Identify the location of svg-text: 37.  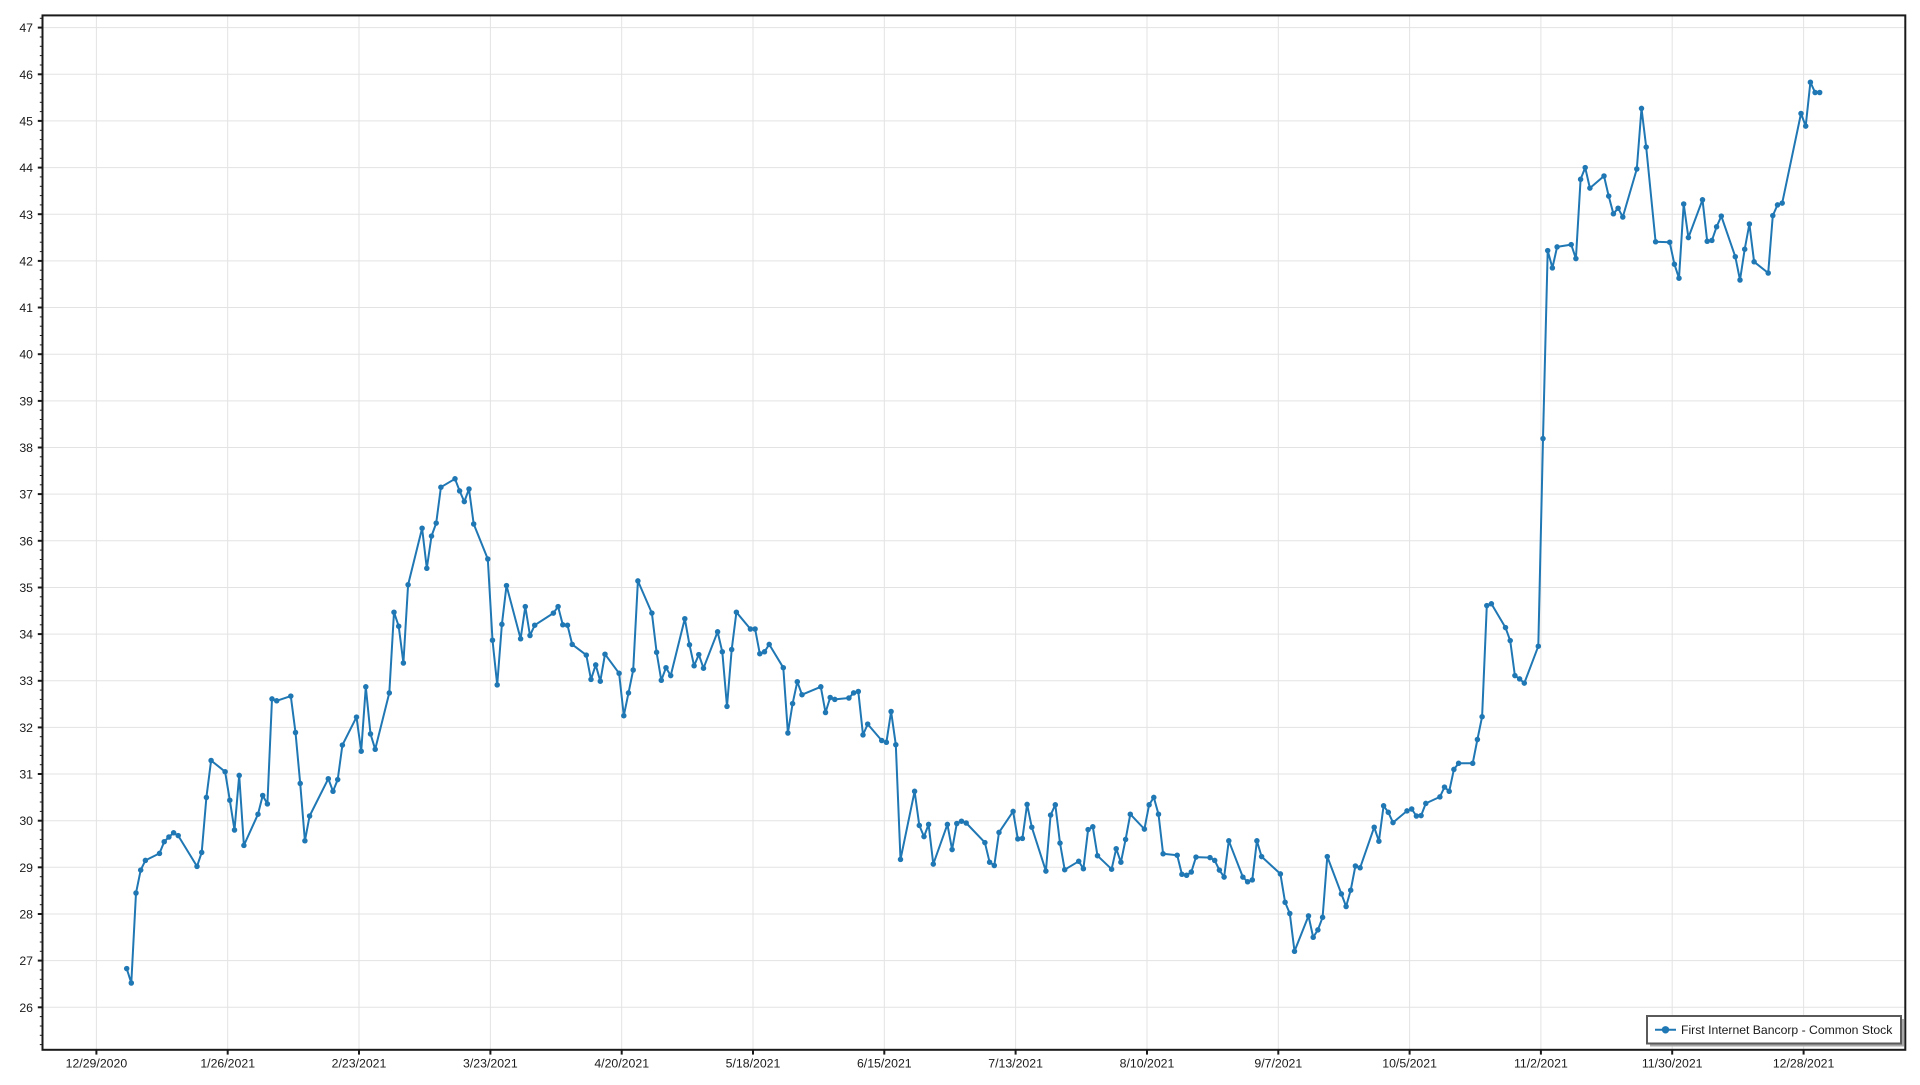
(26, 495).